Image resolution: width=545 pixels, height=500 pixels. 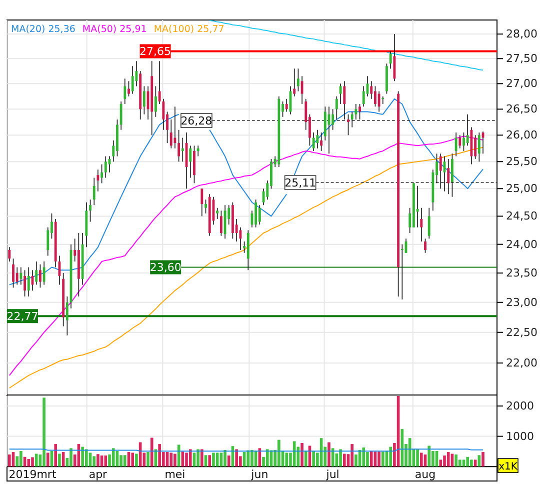 I want to click on y-tick-label: 25,50, so click(x=522, y=161).